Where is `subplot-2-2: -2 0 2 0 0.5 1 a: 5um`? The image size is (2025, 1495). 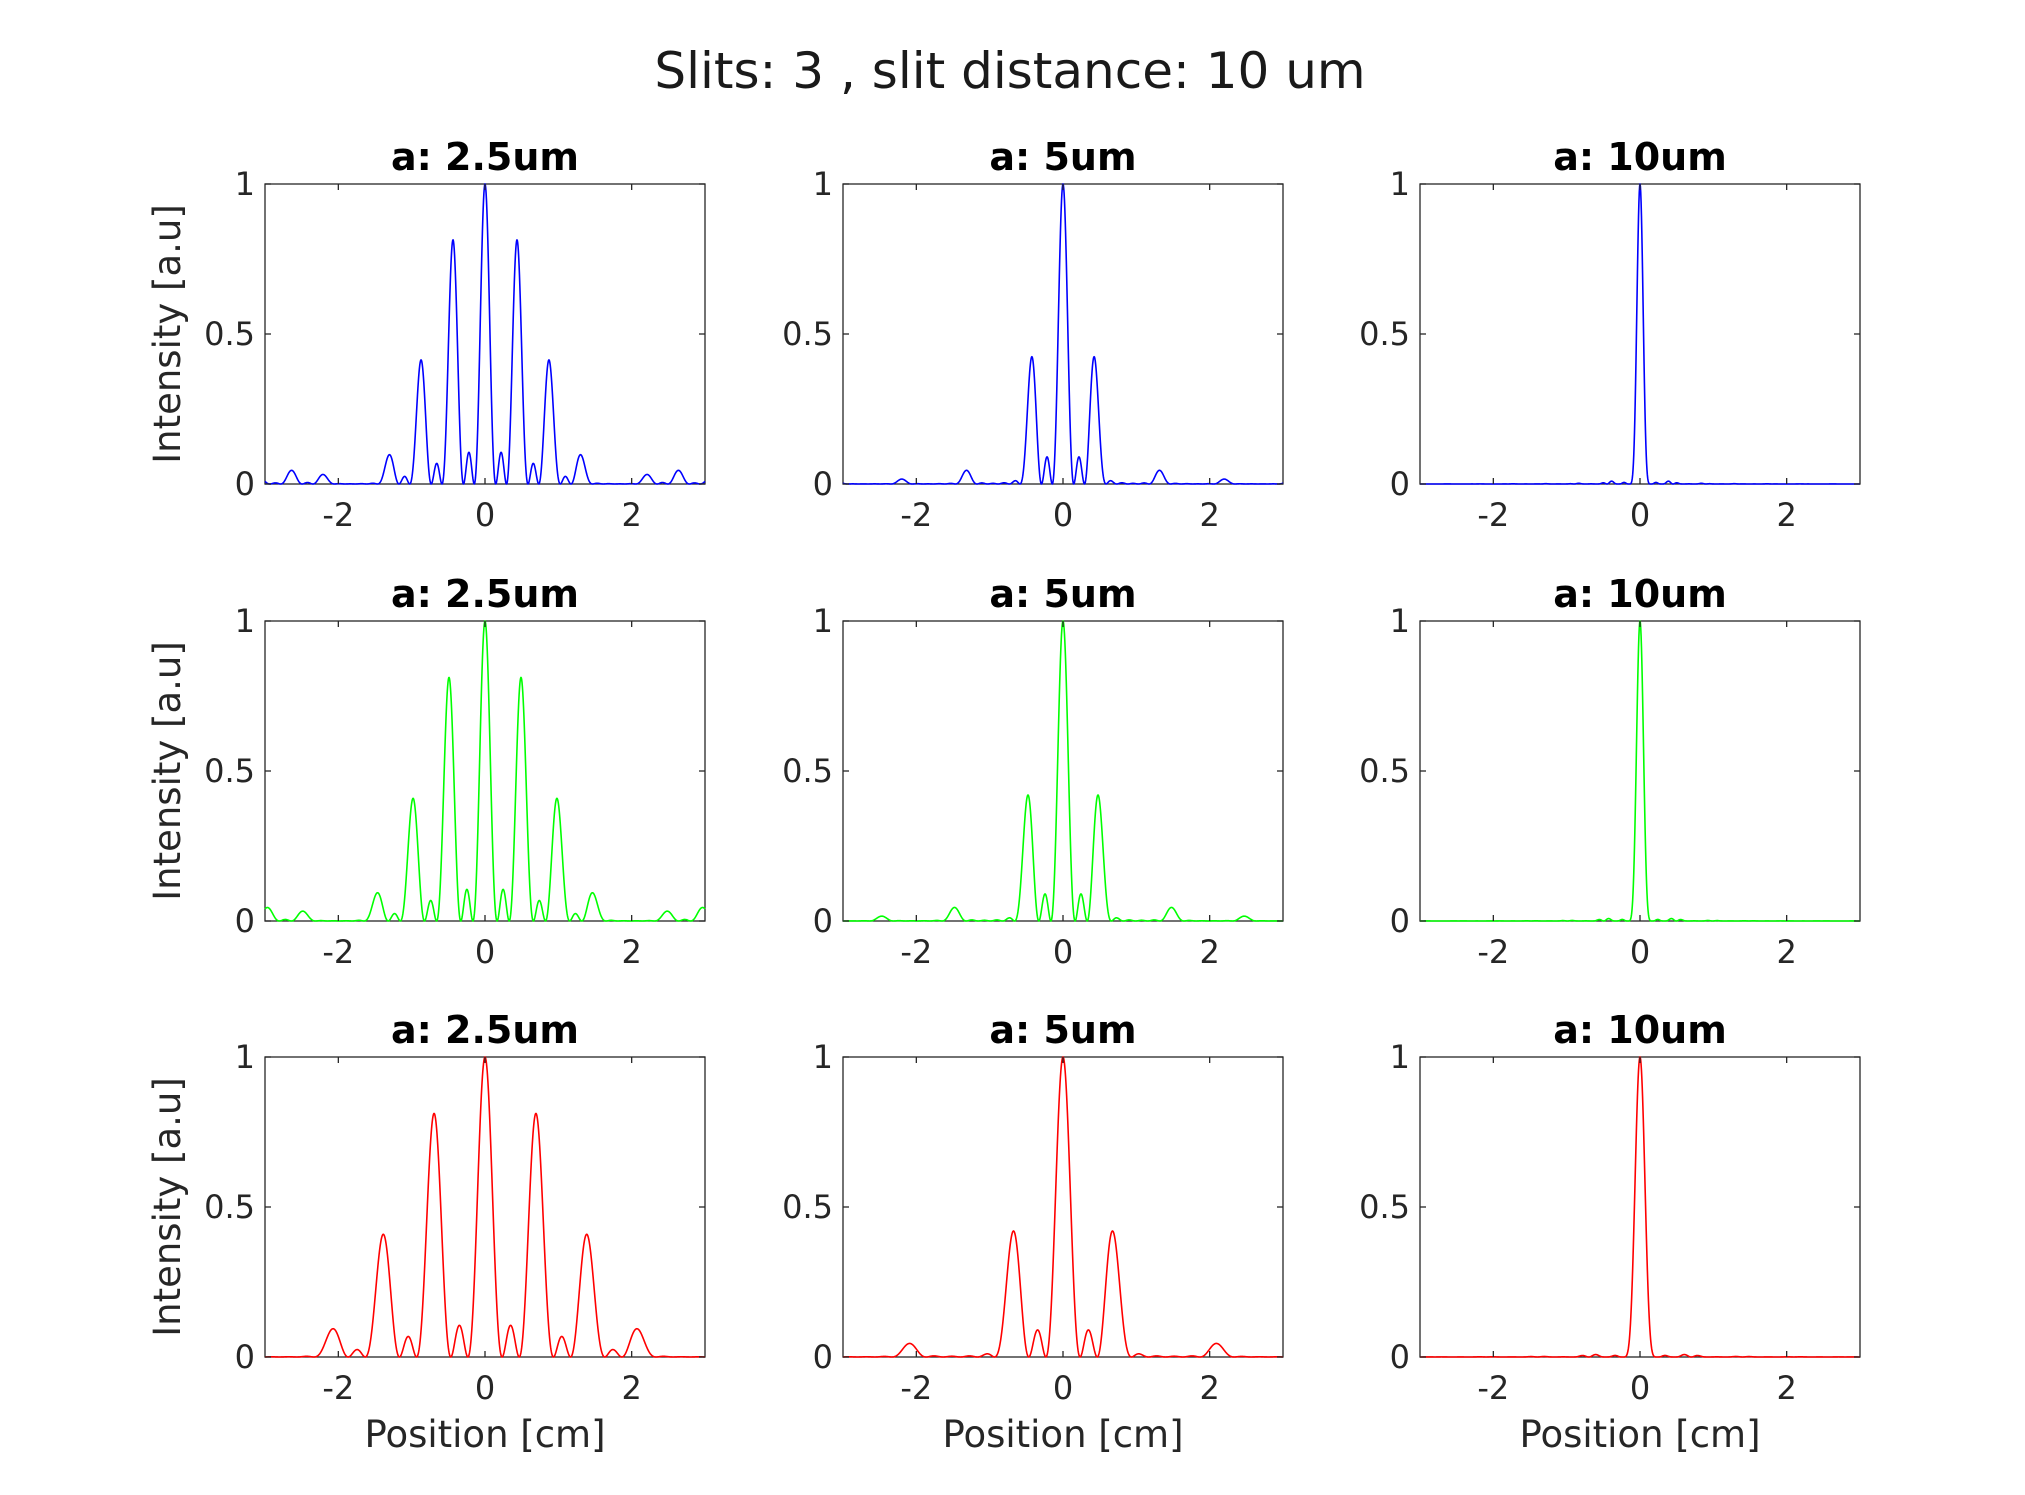
subplot-2-2: -2 0 2 0 0.5 1 a: 5um is located at coordinates (1033, 771).